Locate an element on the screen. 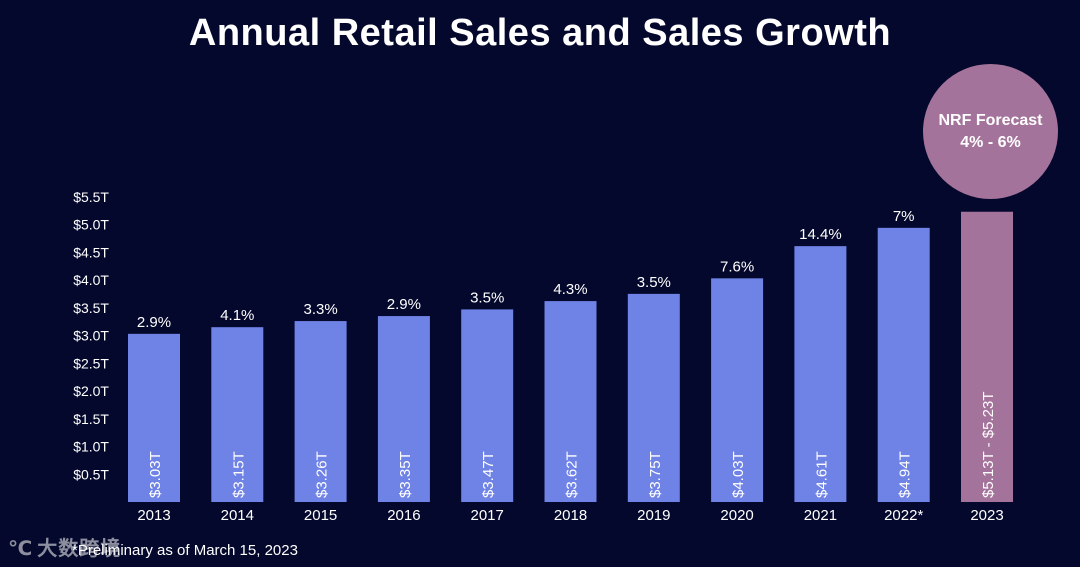 The height and width of the screenshot is (567, 1080). y-tick-label: $5.0T is located at coordinates (91, 225).